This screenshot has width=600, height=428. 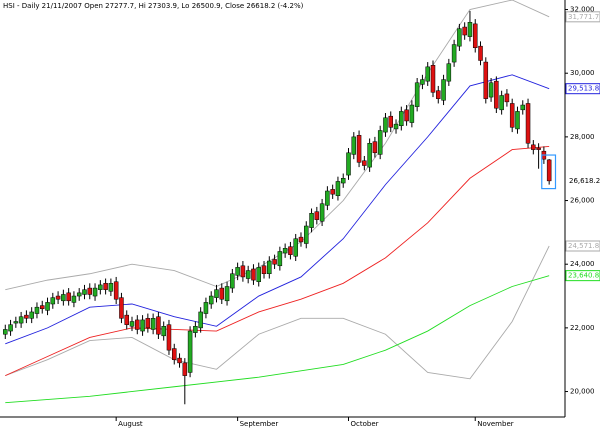 I want to click on overlay-value-label: 23,640.8, so click(x=583, y=276).